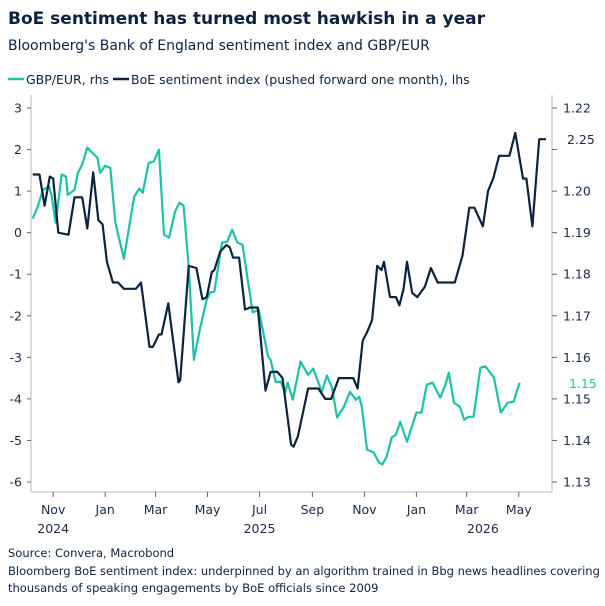 The width and height of the screenshot is (605, 606). I want to click on x-year-label: 2024, so click(53, 528).